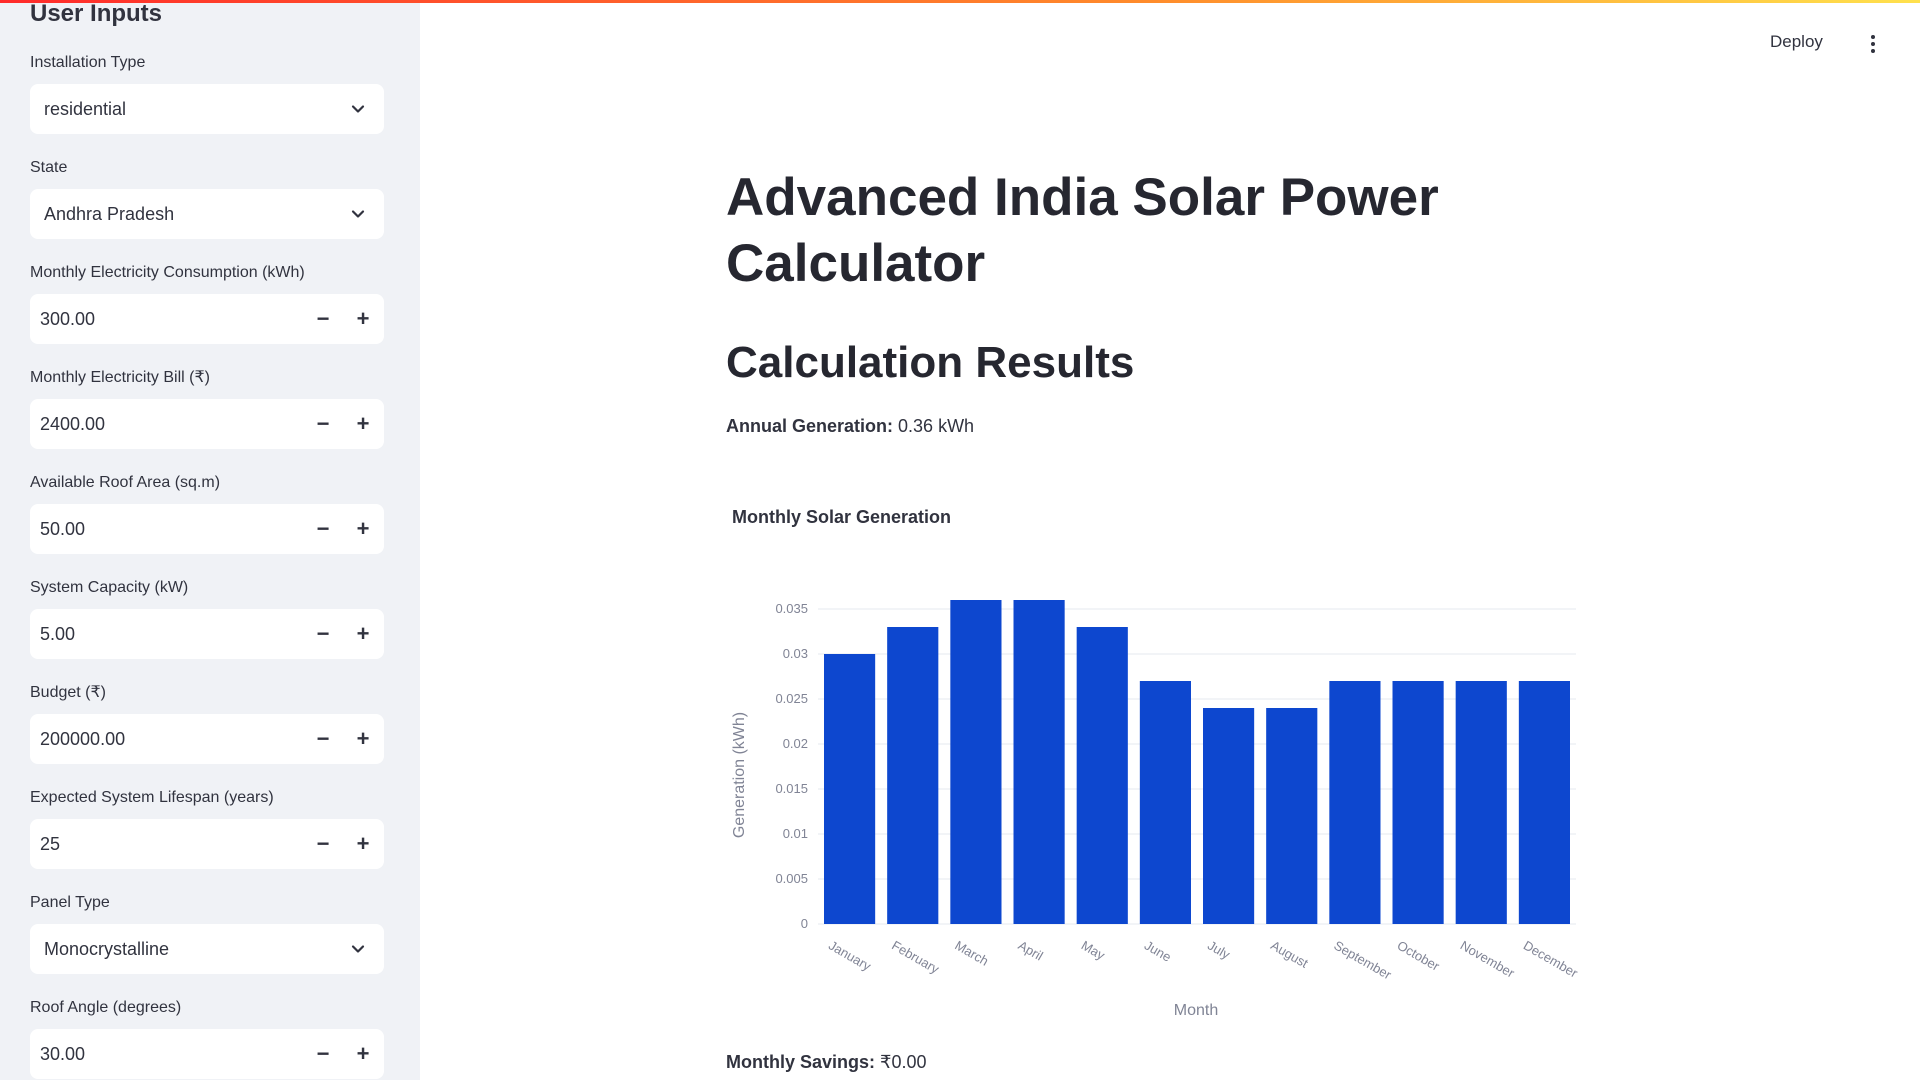  I want to click on field-label: Roof Angle (degrees), so click(106, 1007).